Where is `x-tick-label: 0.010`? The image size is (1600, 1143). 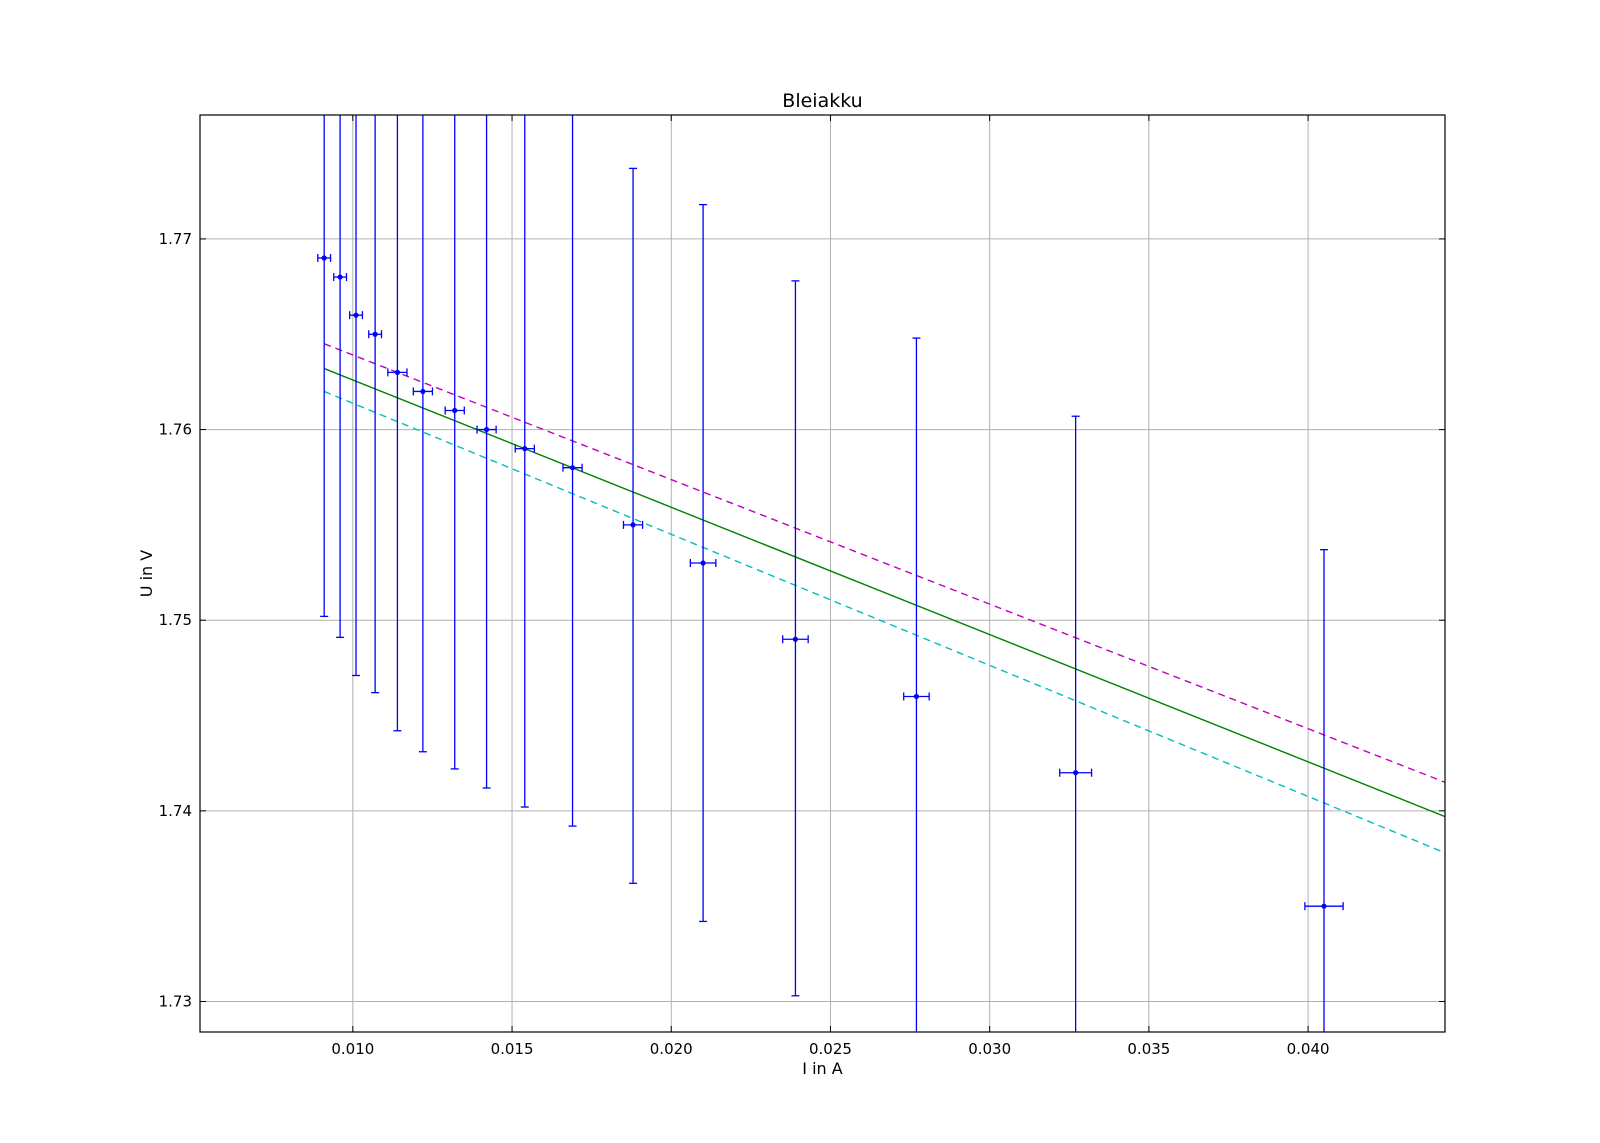 x-tick-label: 0.010 is located at coordinates (352, 1049).